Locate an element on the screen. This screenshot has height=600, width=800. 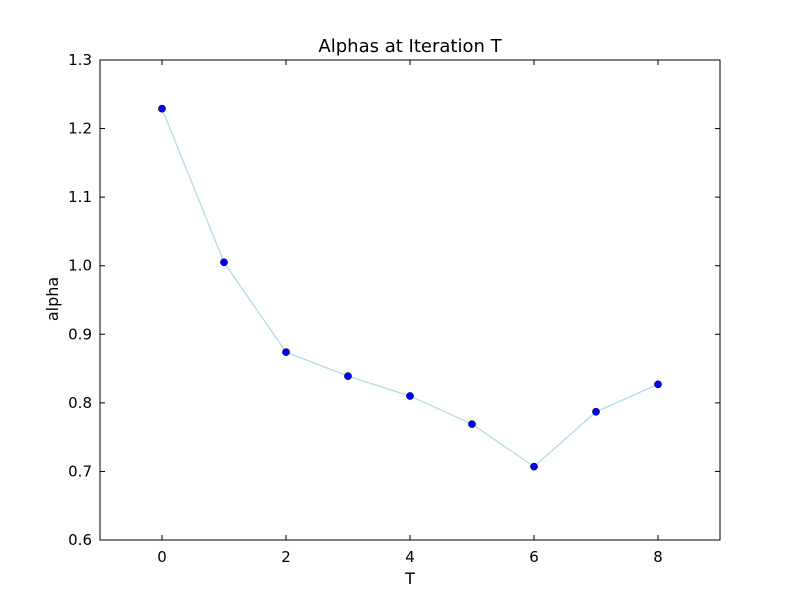
y-tick-label: 1.0 is located at coordinates (80, 266).